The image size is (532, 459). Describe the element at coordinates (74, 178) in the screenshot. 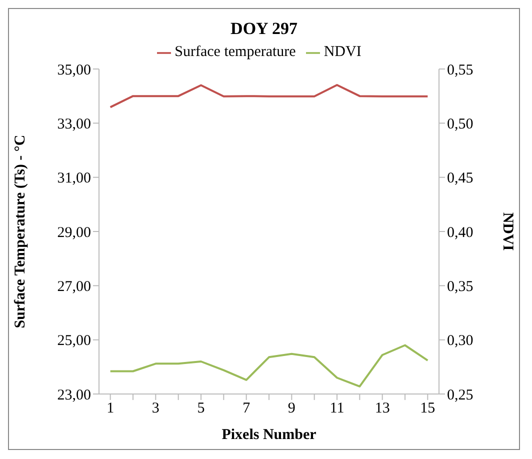

I see `y-tick-label: 31,00` at that location.